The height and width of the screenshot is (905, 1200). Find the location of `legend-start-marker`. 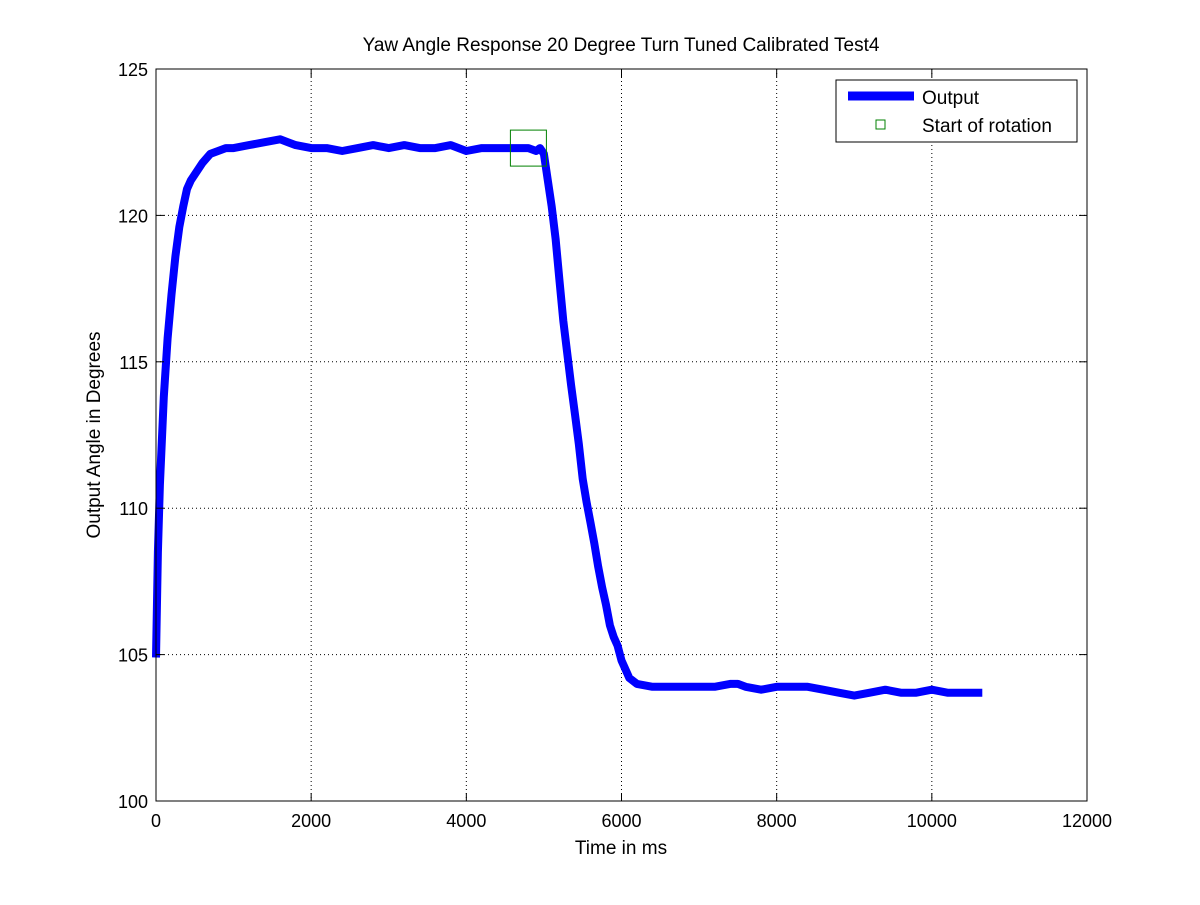

legend-start-marker is located at coordinates (880, 124).